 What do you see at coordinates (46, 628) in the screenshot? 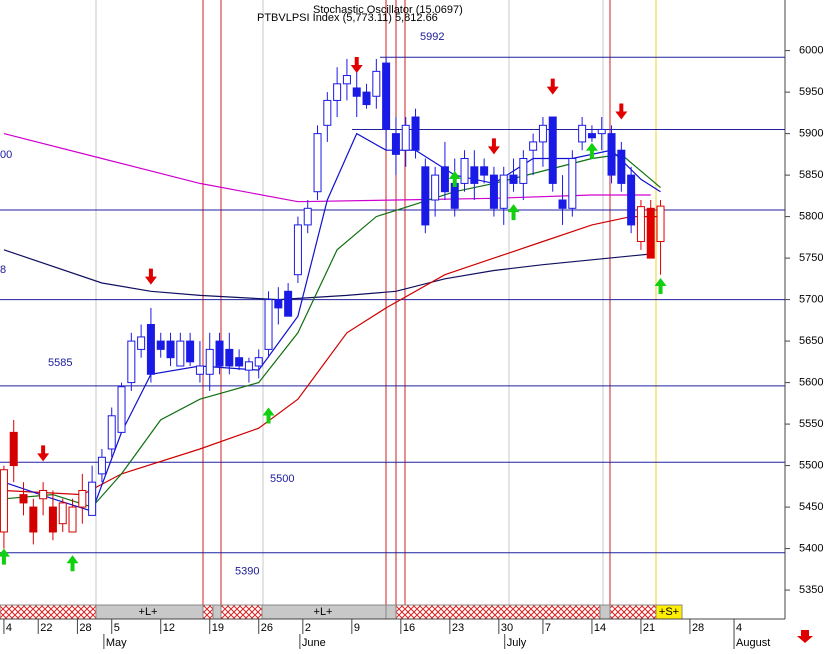
I see `x-tick-label: 22` at bounding box center [46, 628].